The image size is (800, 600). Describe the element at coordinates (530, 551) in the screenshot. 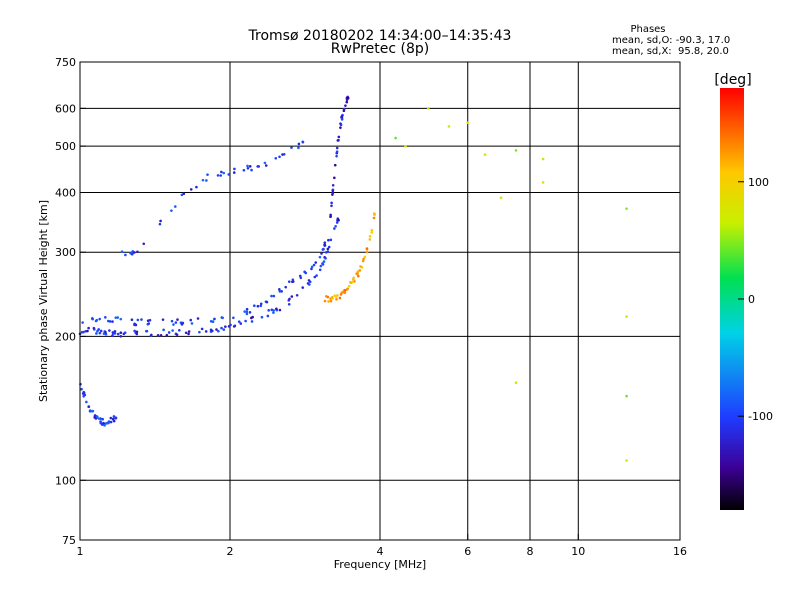

I see `x-tick-label: 8` at that location.